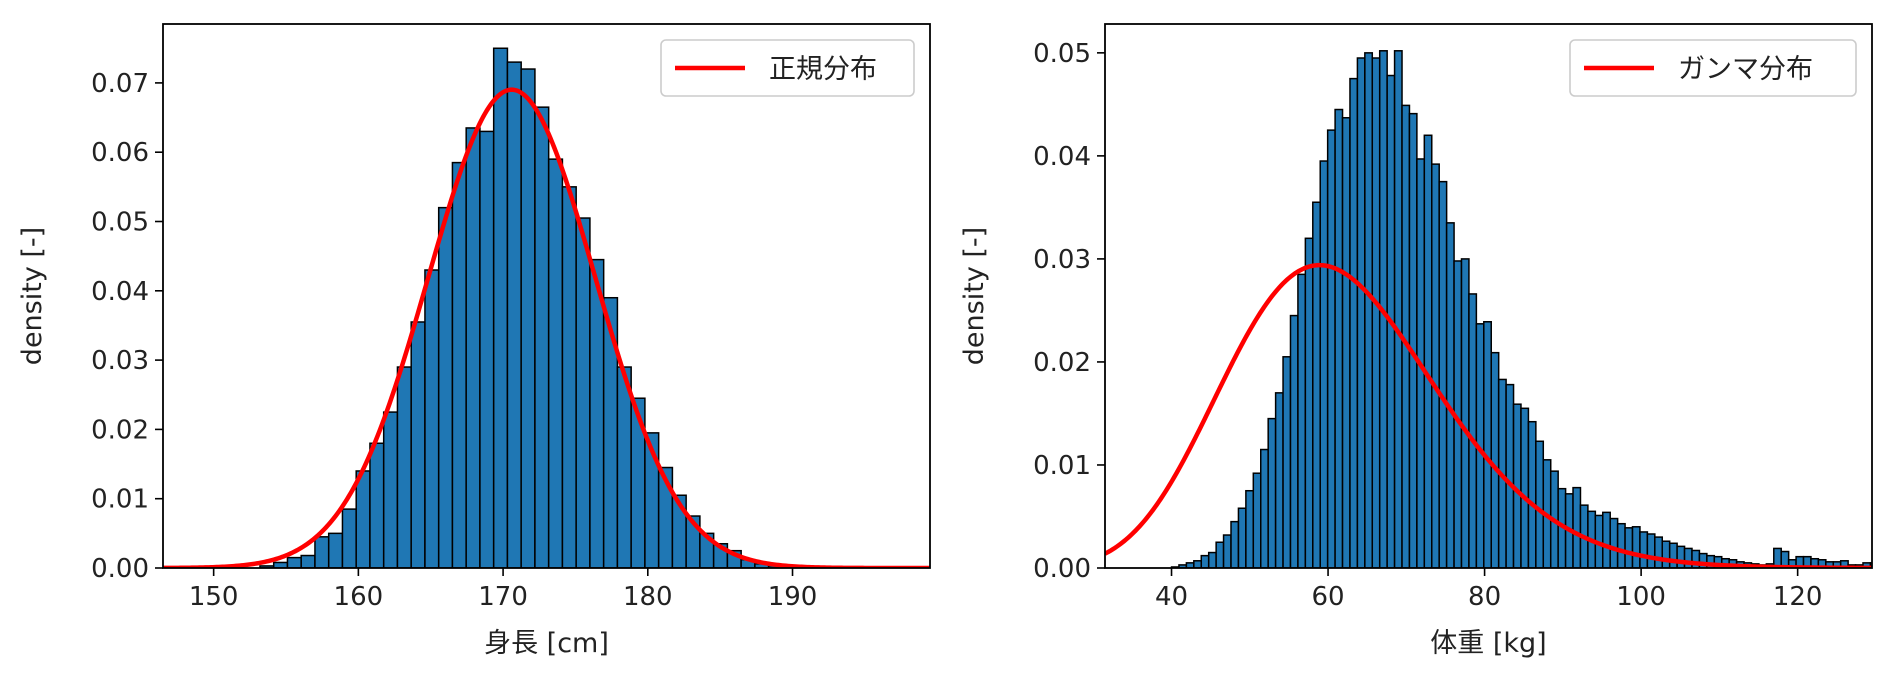 Image resolution: width=1895 pixels, height=700 pixels. I want to click on x-tick-label: 180, so click(648, 597).